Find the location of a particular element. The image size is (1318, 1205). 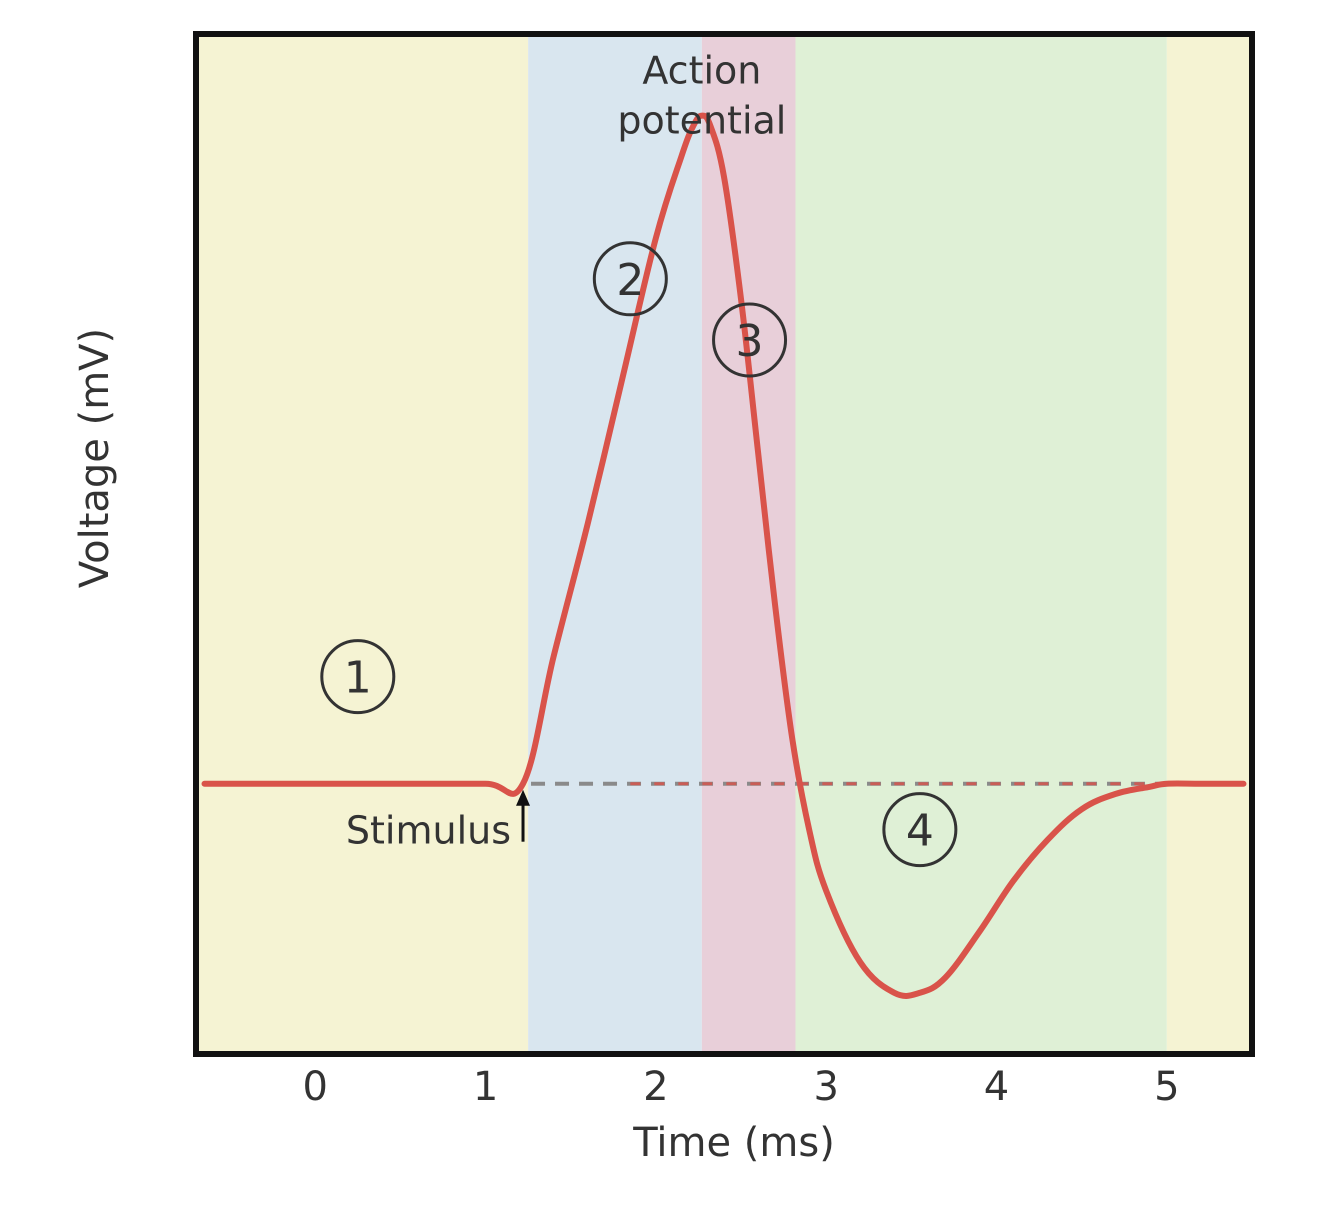

x-tick-label: 4 is located at coordinates (996, 1087).